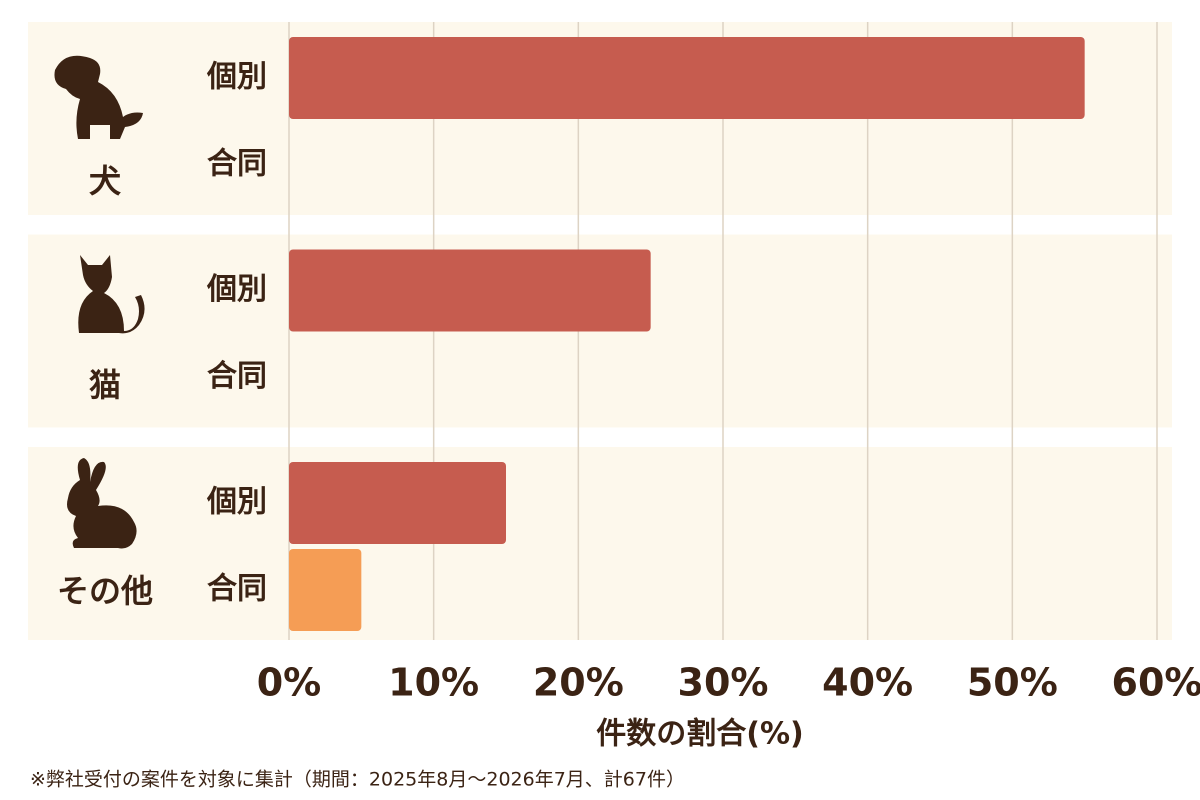 The width and height of the screenshot is (1200, 800). Describe the element at coordinates (289, 683) in the screenshot. I see `x-tick-label: 0%` at that location.